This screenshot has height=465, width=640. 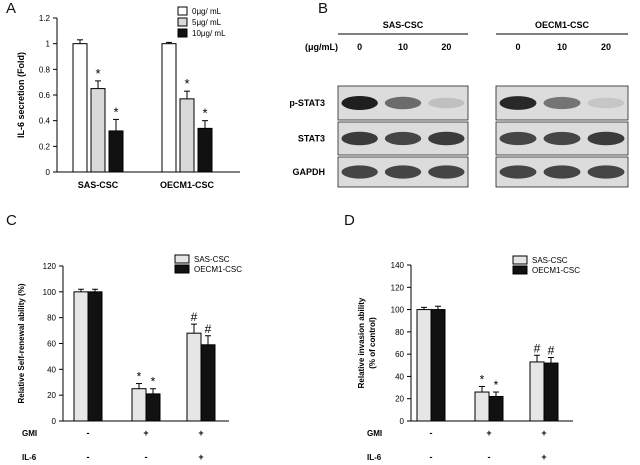 I want to click on blot-dose-label: 20, so click(x=606, y=47).